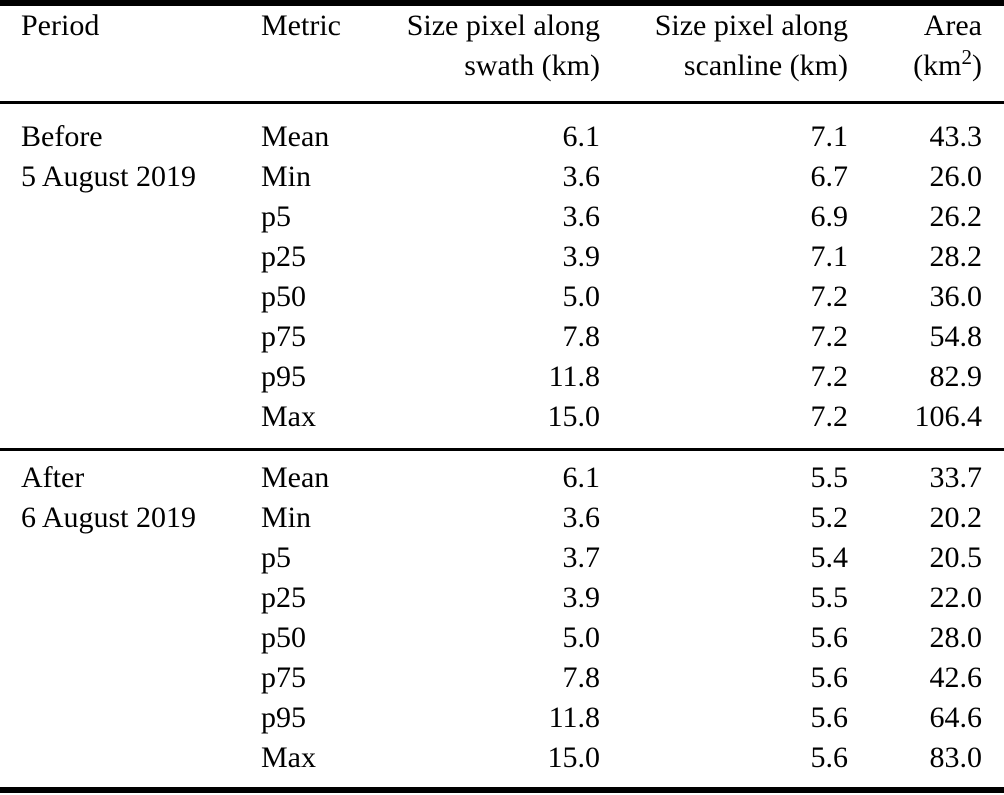 This screenshot has width=1004, height=795. What do you see at coordinates (503, 25) in the screenshot?
I see `header-swath-line1: Size pixel along` at bounding box center [503, 25].